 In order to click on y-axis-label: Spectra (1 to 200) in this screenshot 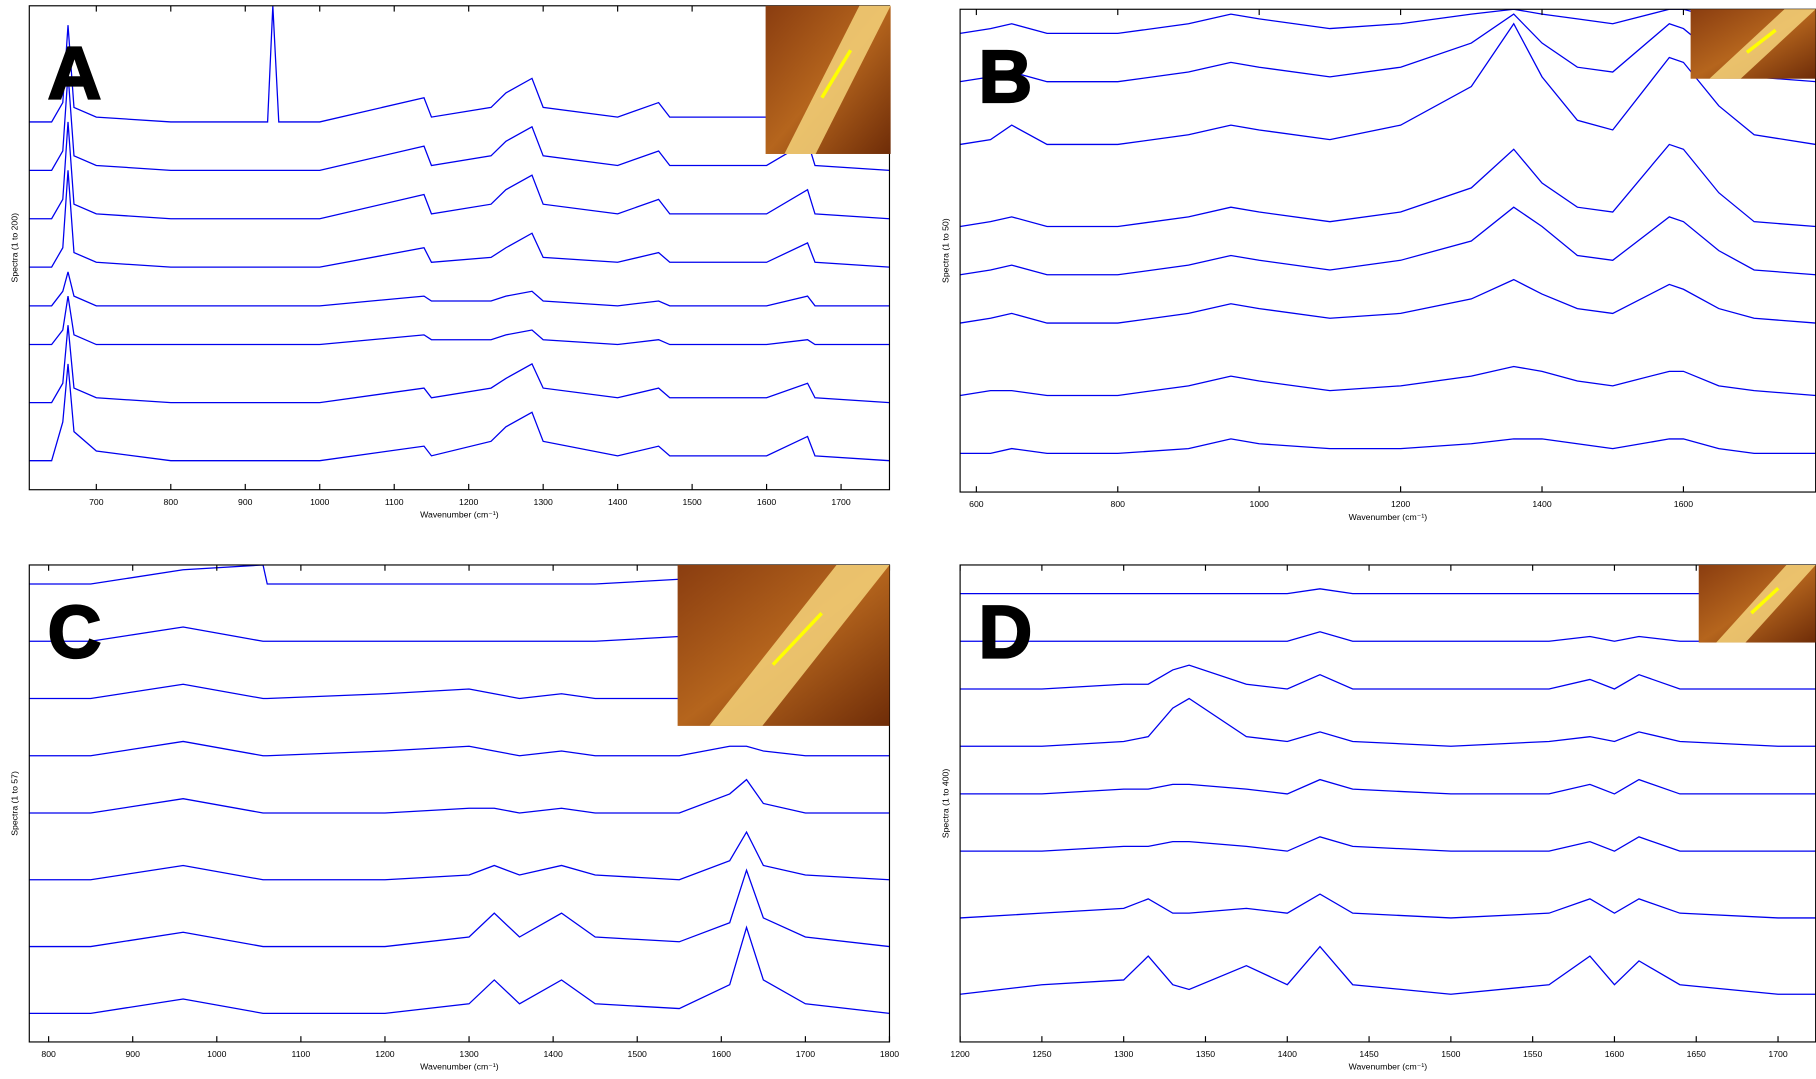, I will do `click(15, 248)`.